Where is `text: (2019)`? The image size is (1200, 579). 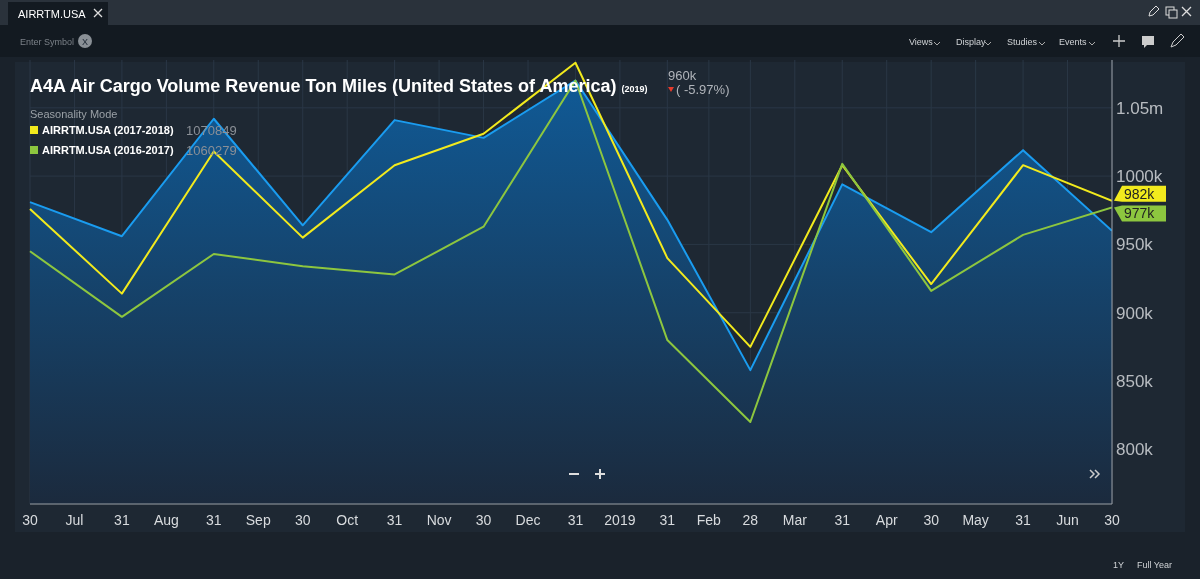 text: (2019) is located at coordinates (634, 89).